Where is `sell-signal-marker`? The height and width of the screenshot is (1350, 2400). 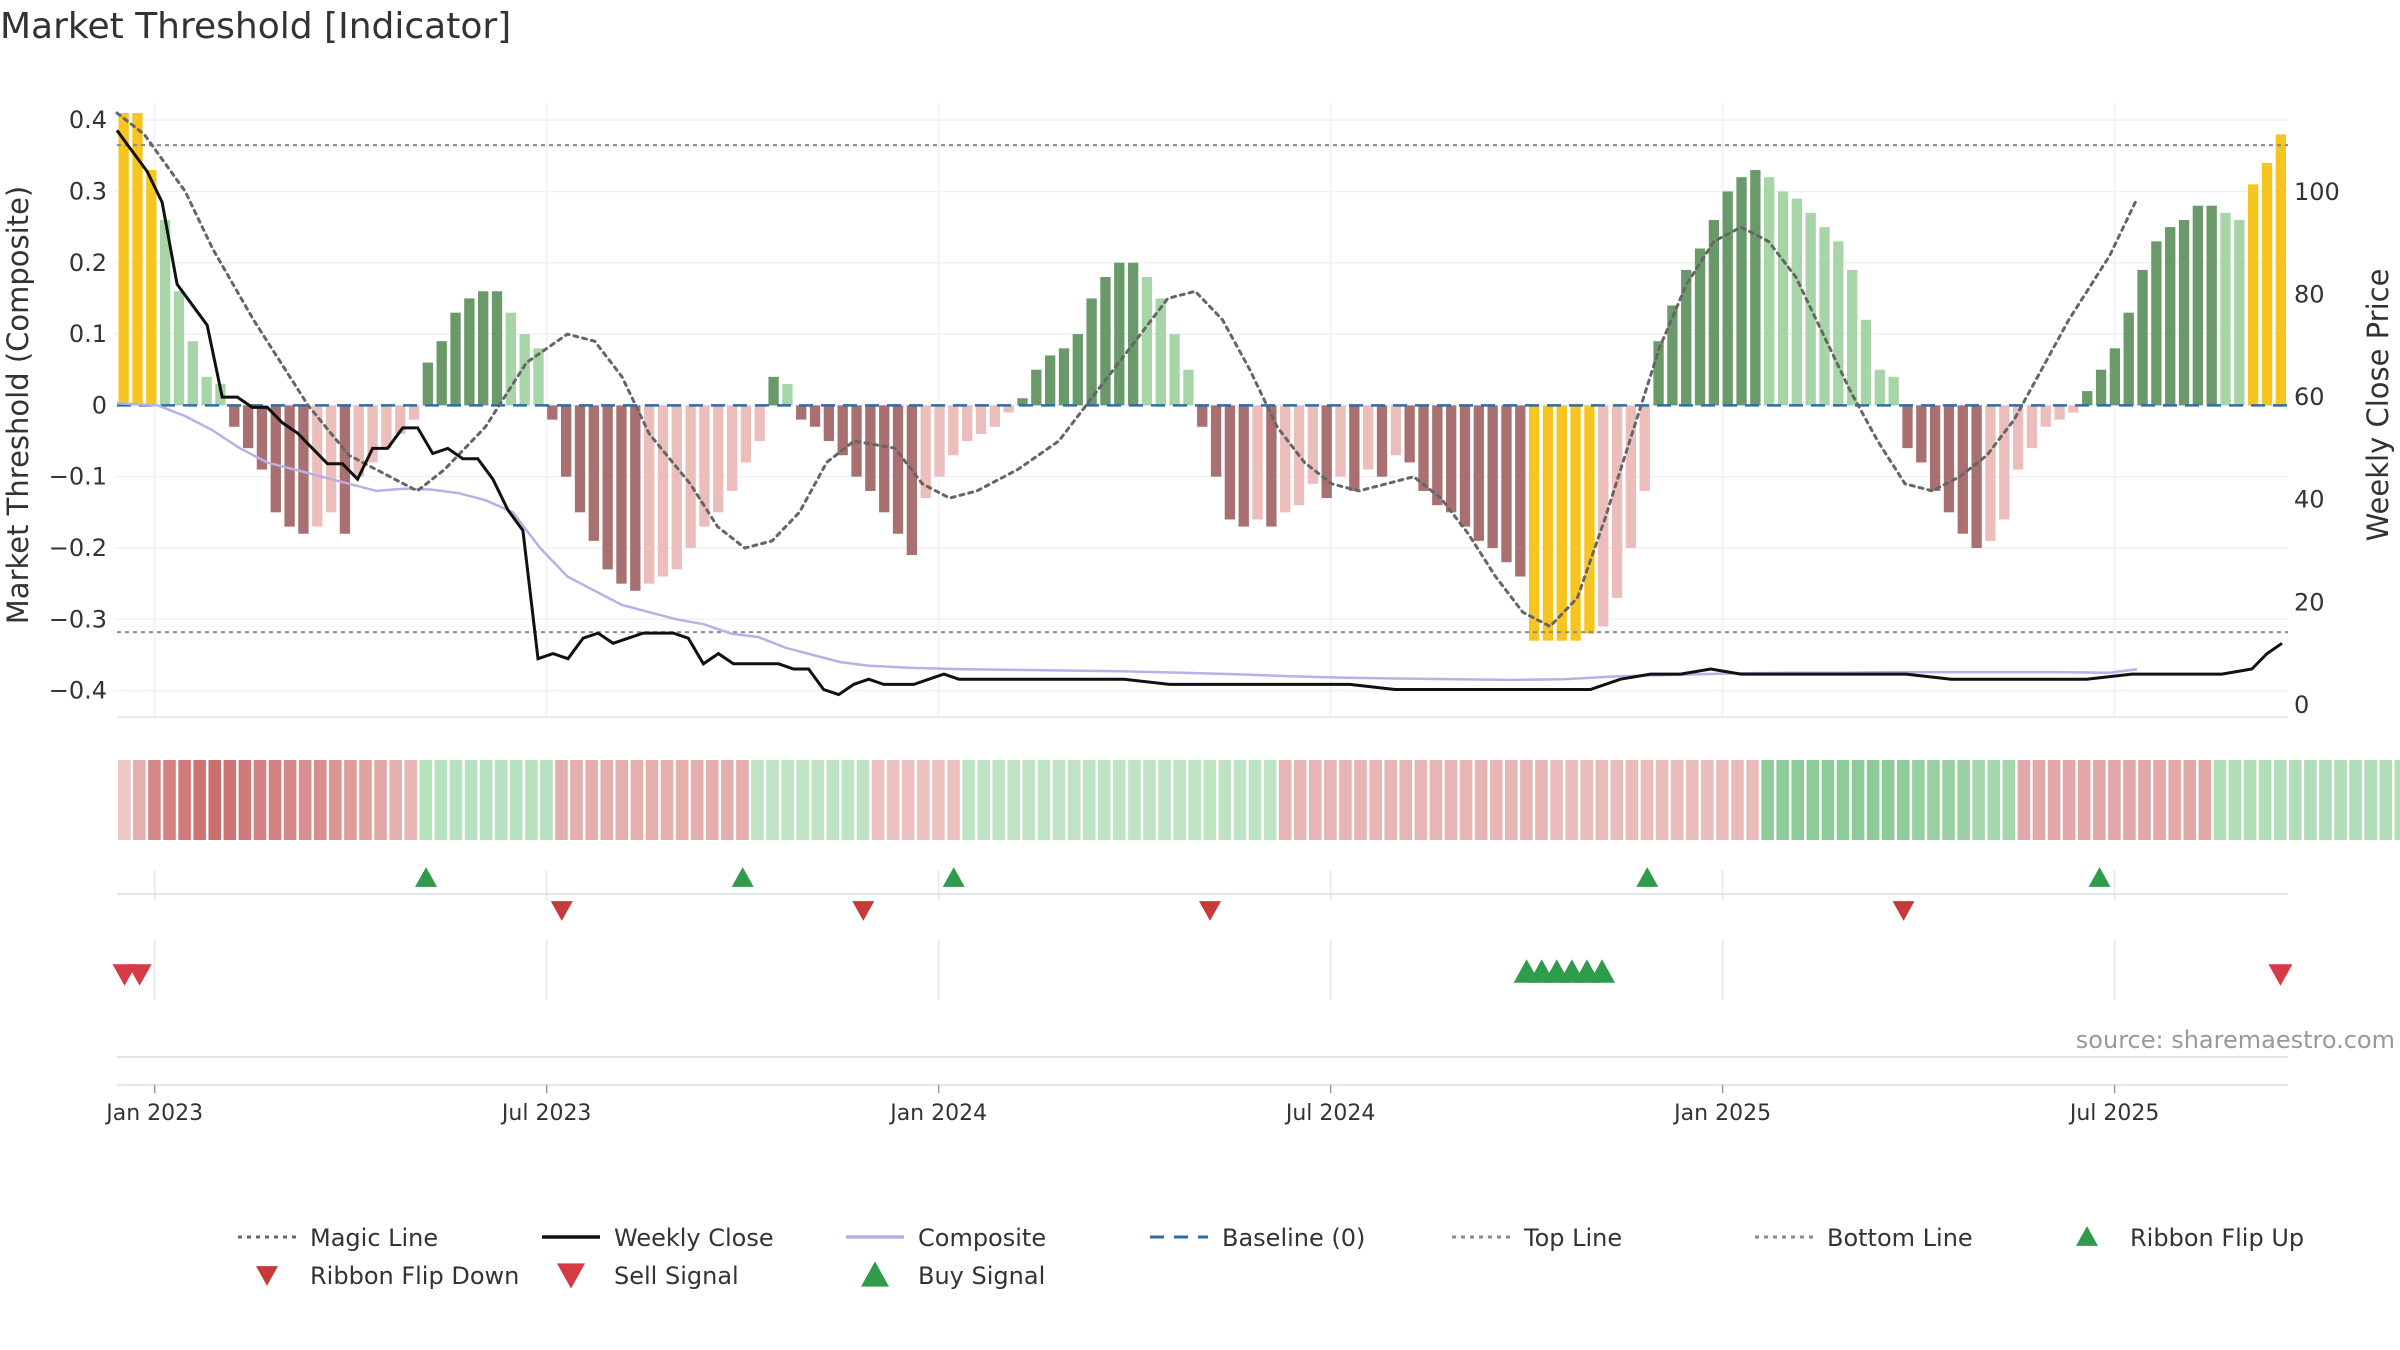 sell-signal-marker is located at coordinates (124, 975).